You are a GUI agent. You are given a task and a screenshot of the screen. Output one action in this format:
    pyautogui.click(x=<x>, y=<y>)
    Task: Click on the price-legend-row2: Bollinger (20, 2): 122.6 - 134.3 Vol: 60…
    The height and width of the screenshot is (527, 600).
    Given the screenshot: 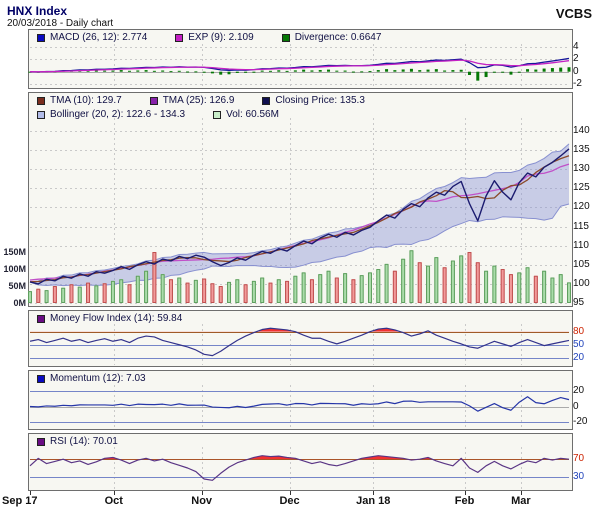 What is the action you would take?
    pyautogui.click(x=300, y=114)
    